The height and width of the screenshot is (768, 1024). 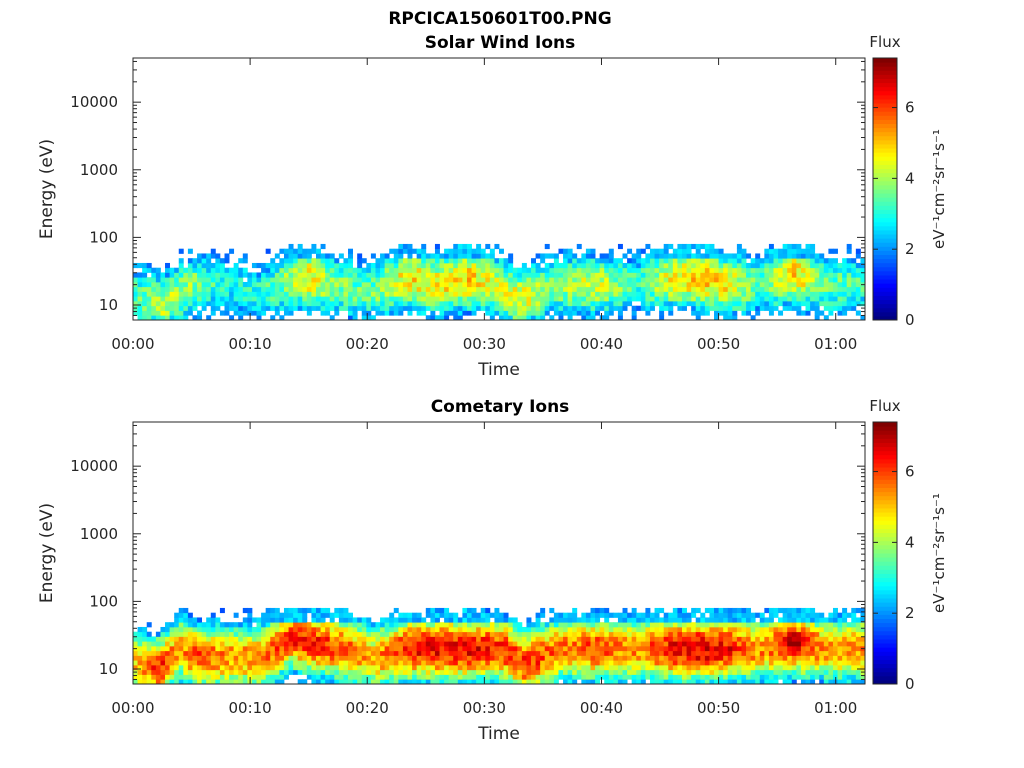 I want to click on colorbar-swatch, so click(x=885, y=207).